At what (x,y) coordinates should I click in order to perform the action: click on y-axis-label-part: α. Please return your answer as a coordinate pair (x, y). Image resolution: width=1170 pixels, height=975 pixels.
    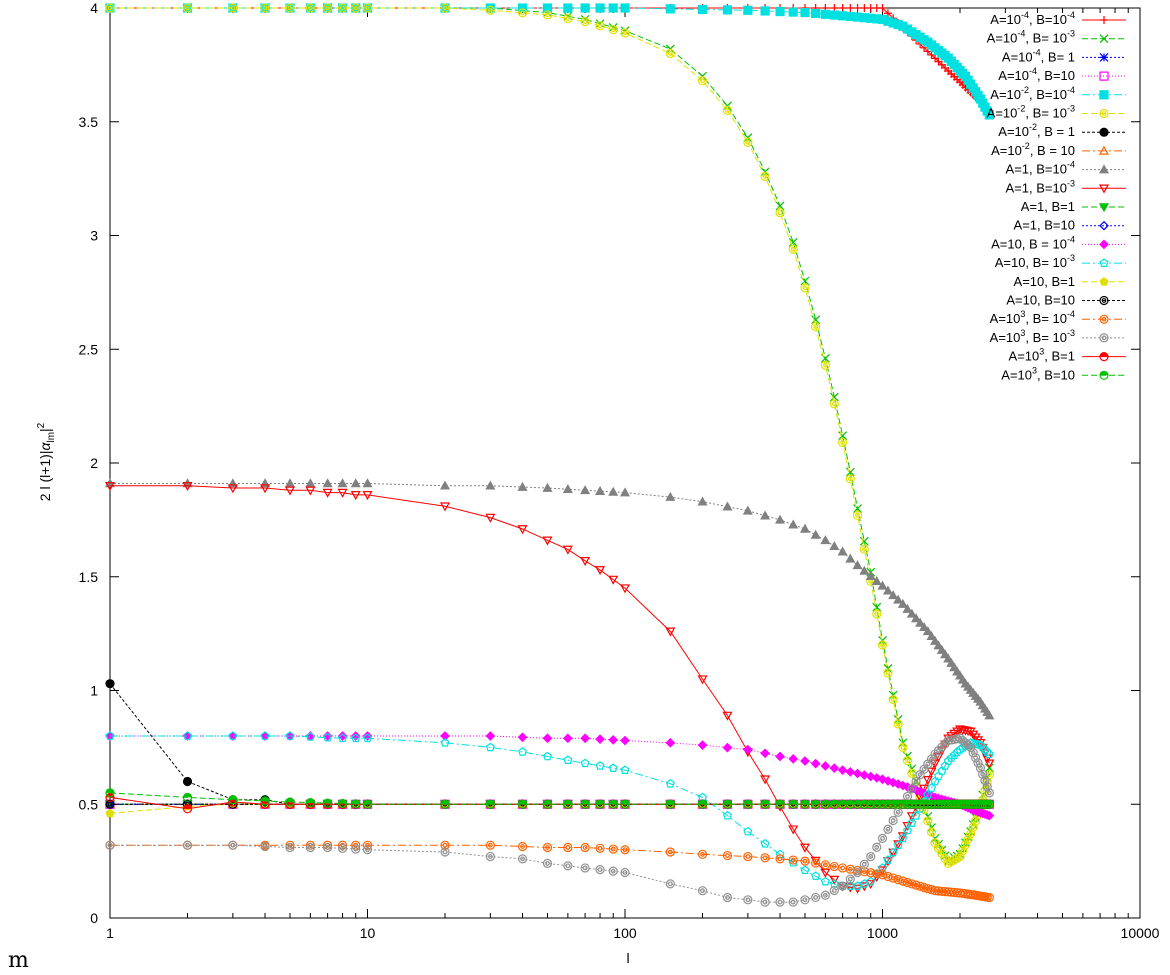
    Looking at the image, I should click on (45, 446).